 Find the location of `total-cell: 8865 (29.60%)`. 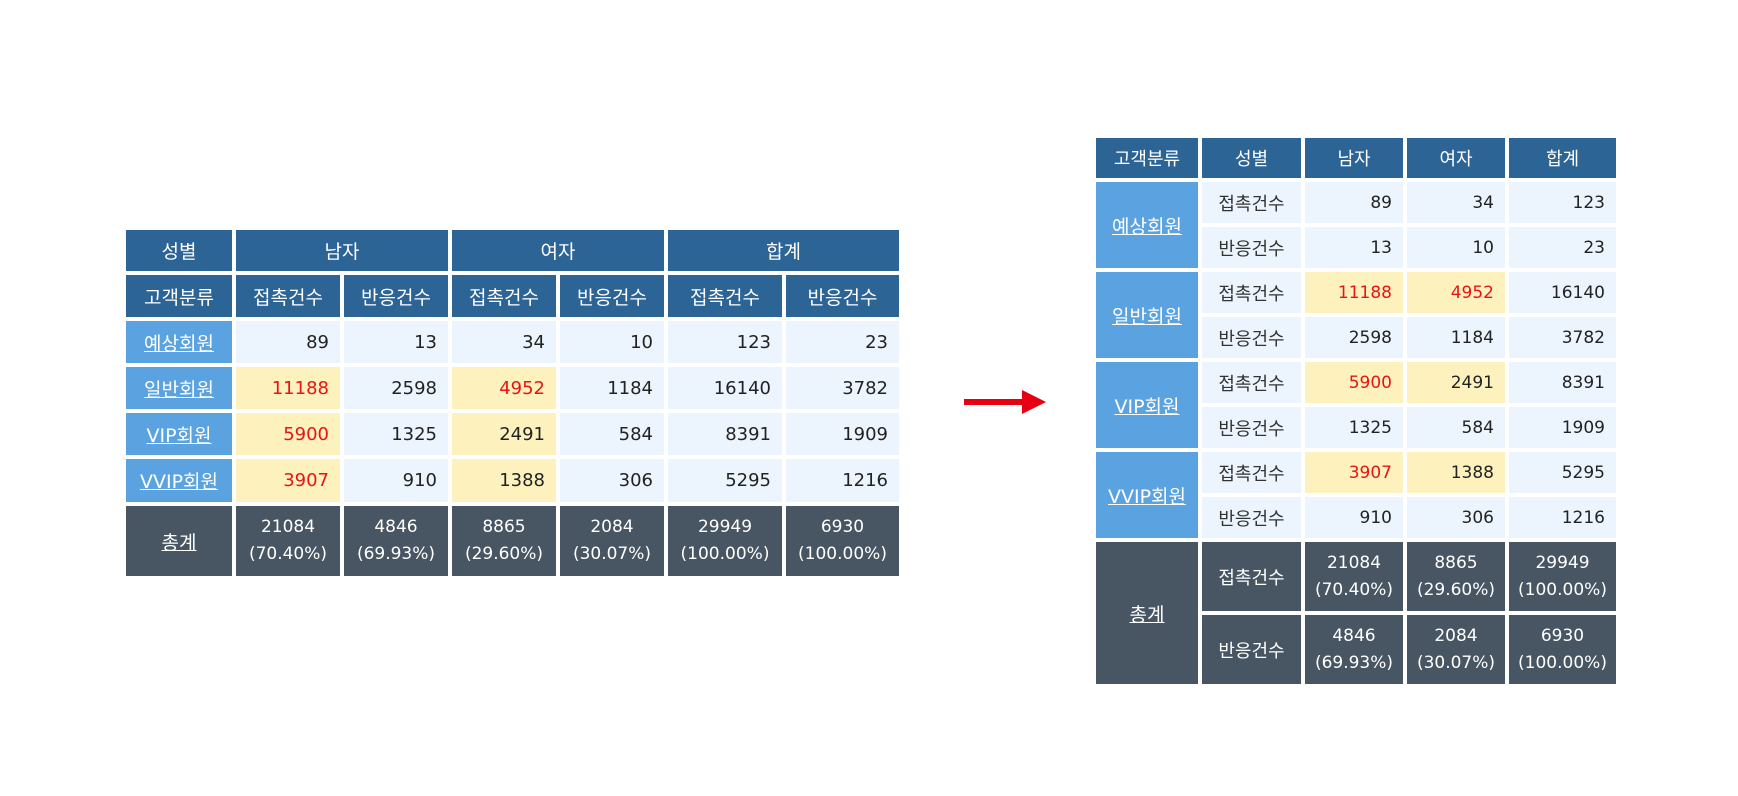

total-cell: 8865 (29.60%) is located at coordinates (504, 541).